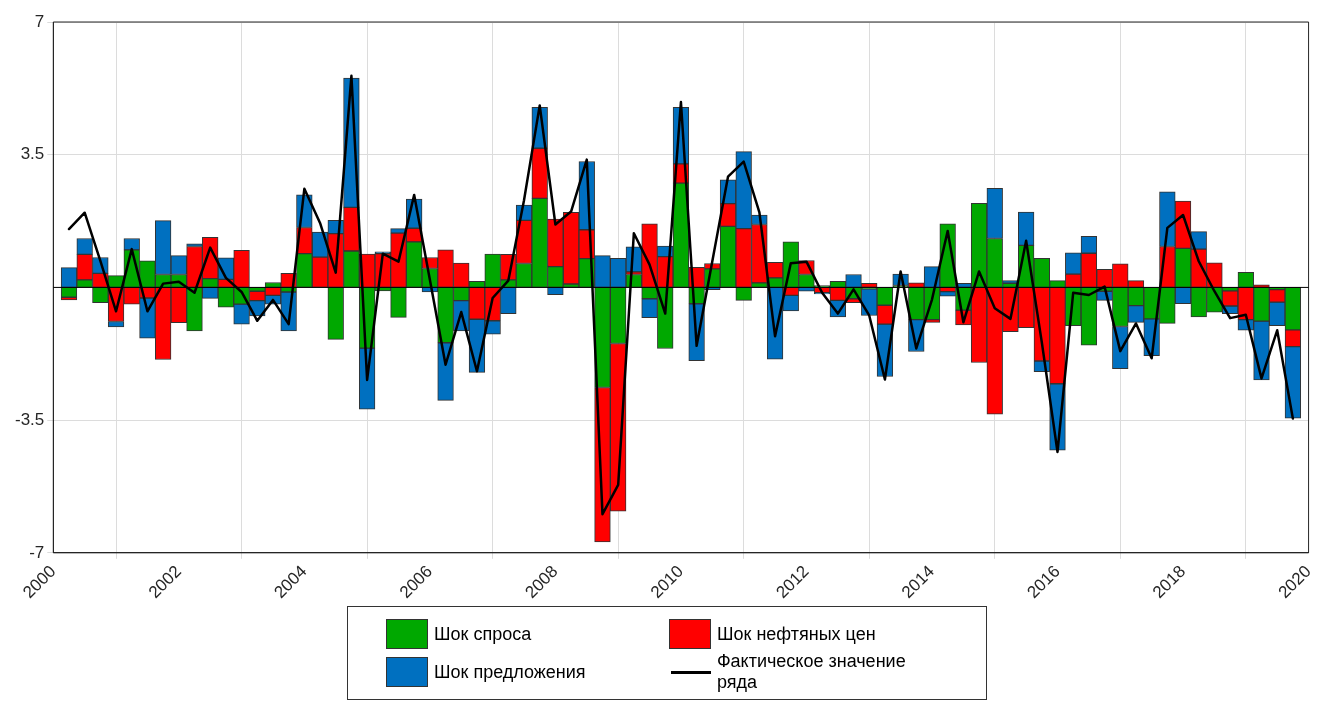  Describe the element at coordinates (483, 634) in the screenshot. I see `legend-label: Шок спроса` at that location.